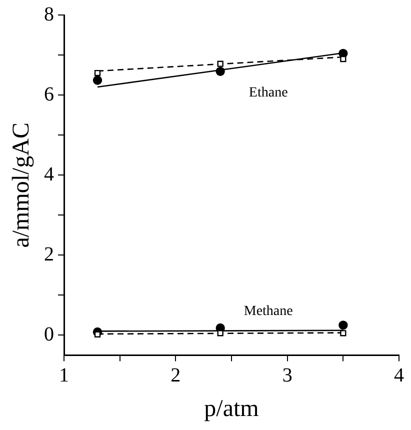  What do you see at coordinates (268, 93) in the screenshot?
I see `annotation: Ethane` at bounding box center [268, 93].